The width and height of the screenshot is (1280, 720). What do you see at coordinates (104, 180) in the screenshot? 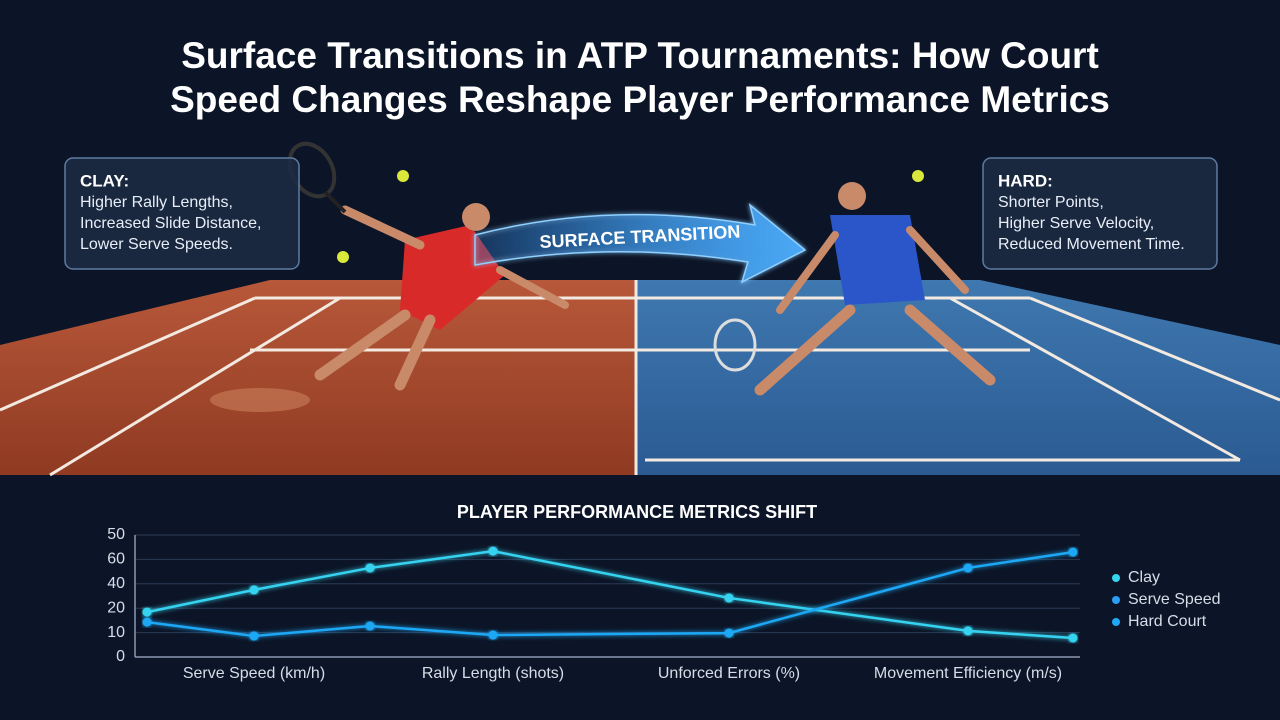
I see `callout-heading: CLAY:` at bounding box center [104, 180].